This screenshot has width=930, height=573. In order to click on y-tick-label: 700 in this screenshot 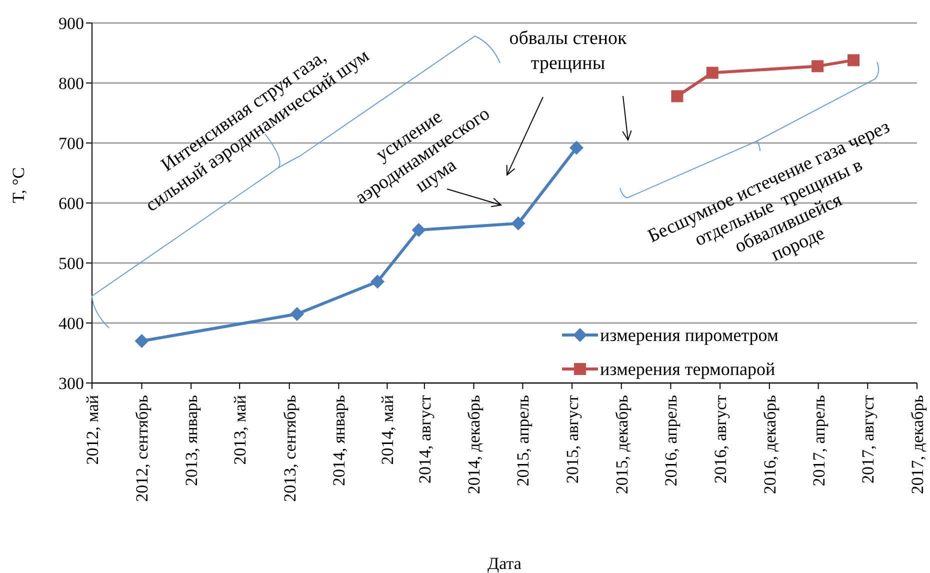, I will do `click(71, 144)`.